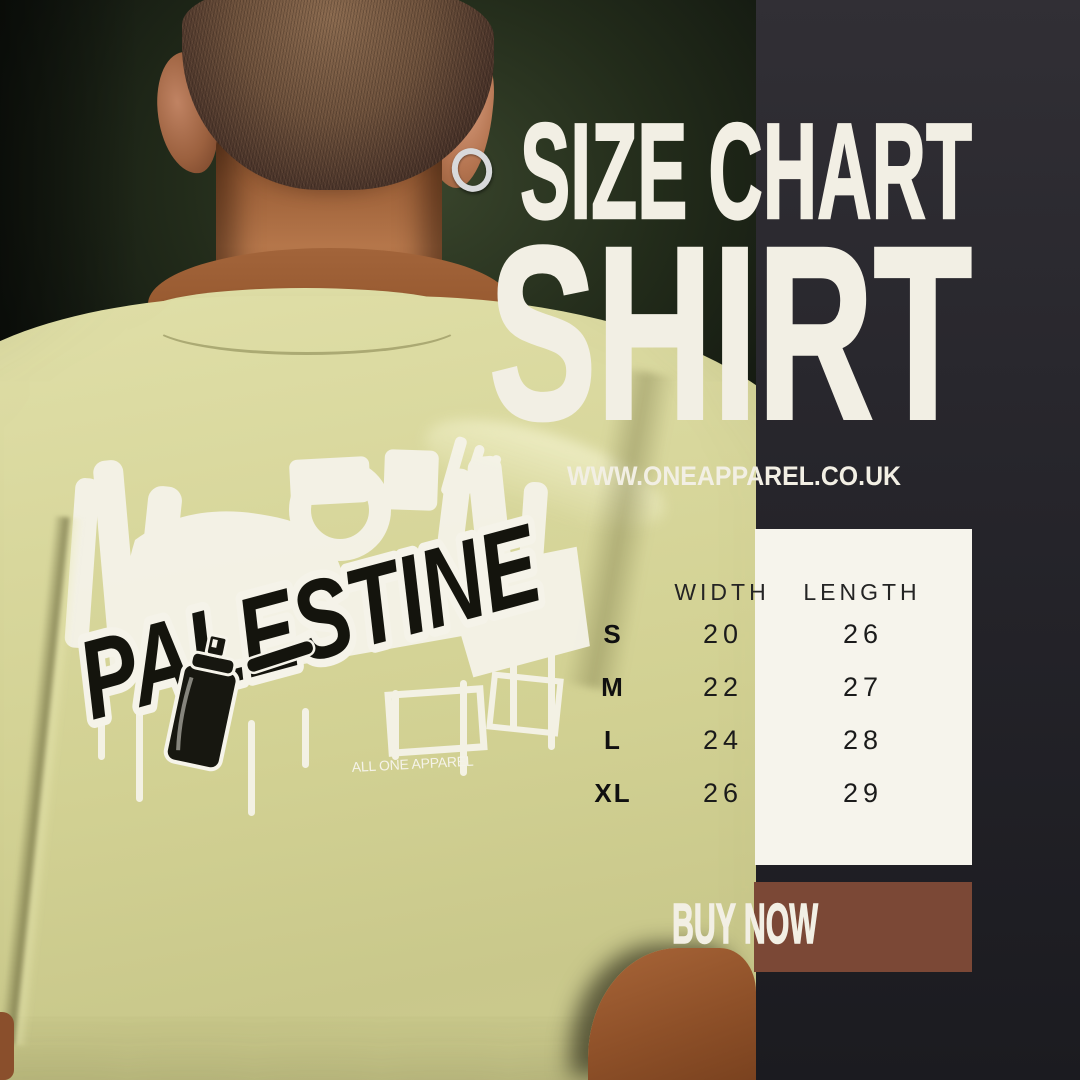 Image resolution: width=1080 pixels, height=1080 pixels. I want to click on arm-sliver, so click(7, 1046).